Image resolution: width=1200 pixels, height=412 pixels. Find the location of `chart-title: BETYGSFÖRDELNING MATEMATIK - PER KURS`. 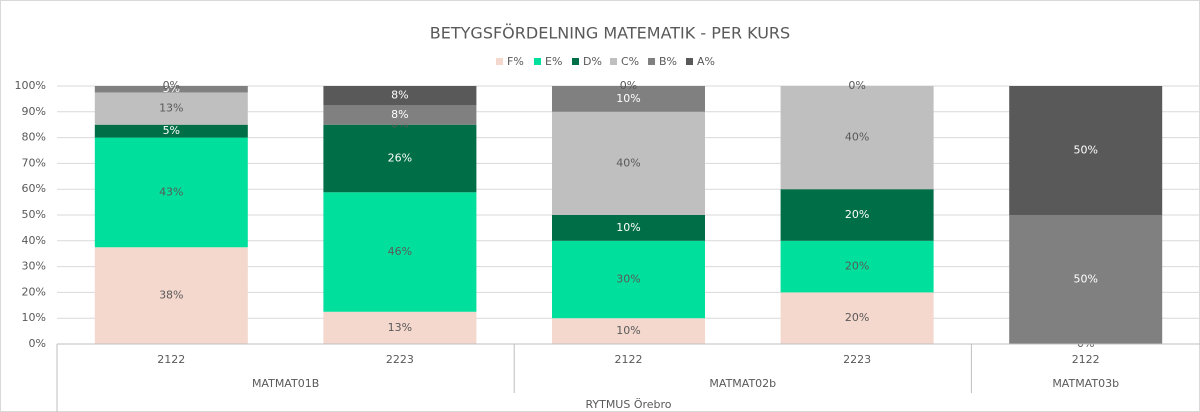

chart-title: BETYGSFÖRDELNING MATEMATIK - PER KURS is located at coordinates (610, 33).